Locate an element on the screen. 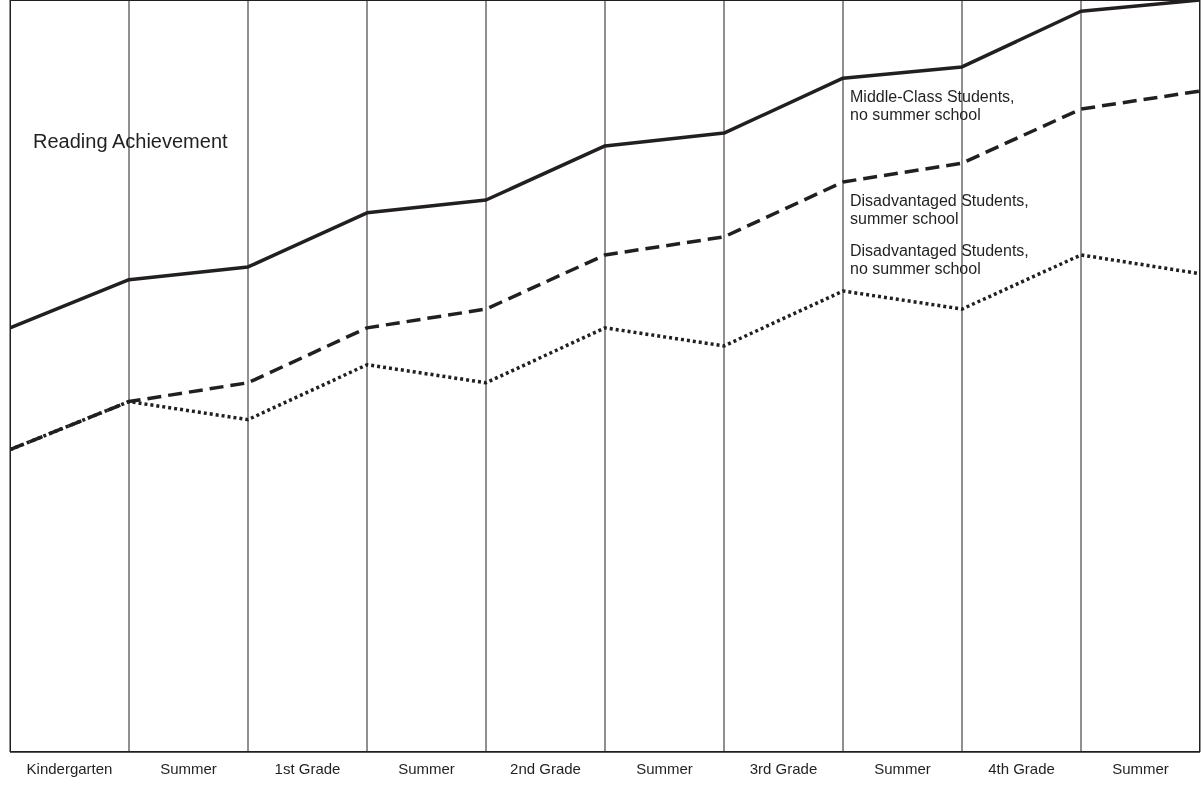  x-tick-label: Kindergarten is located at coordinates (69, 768).